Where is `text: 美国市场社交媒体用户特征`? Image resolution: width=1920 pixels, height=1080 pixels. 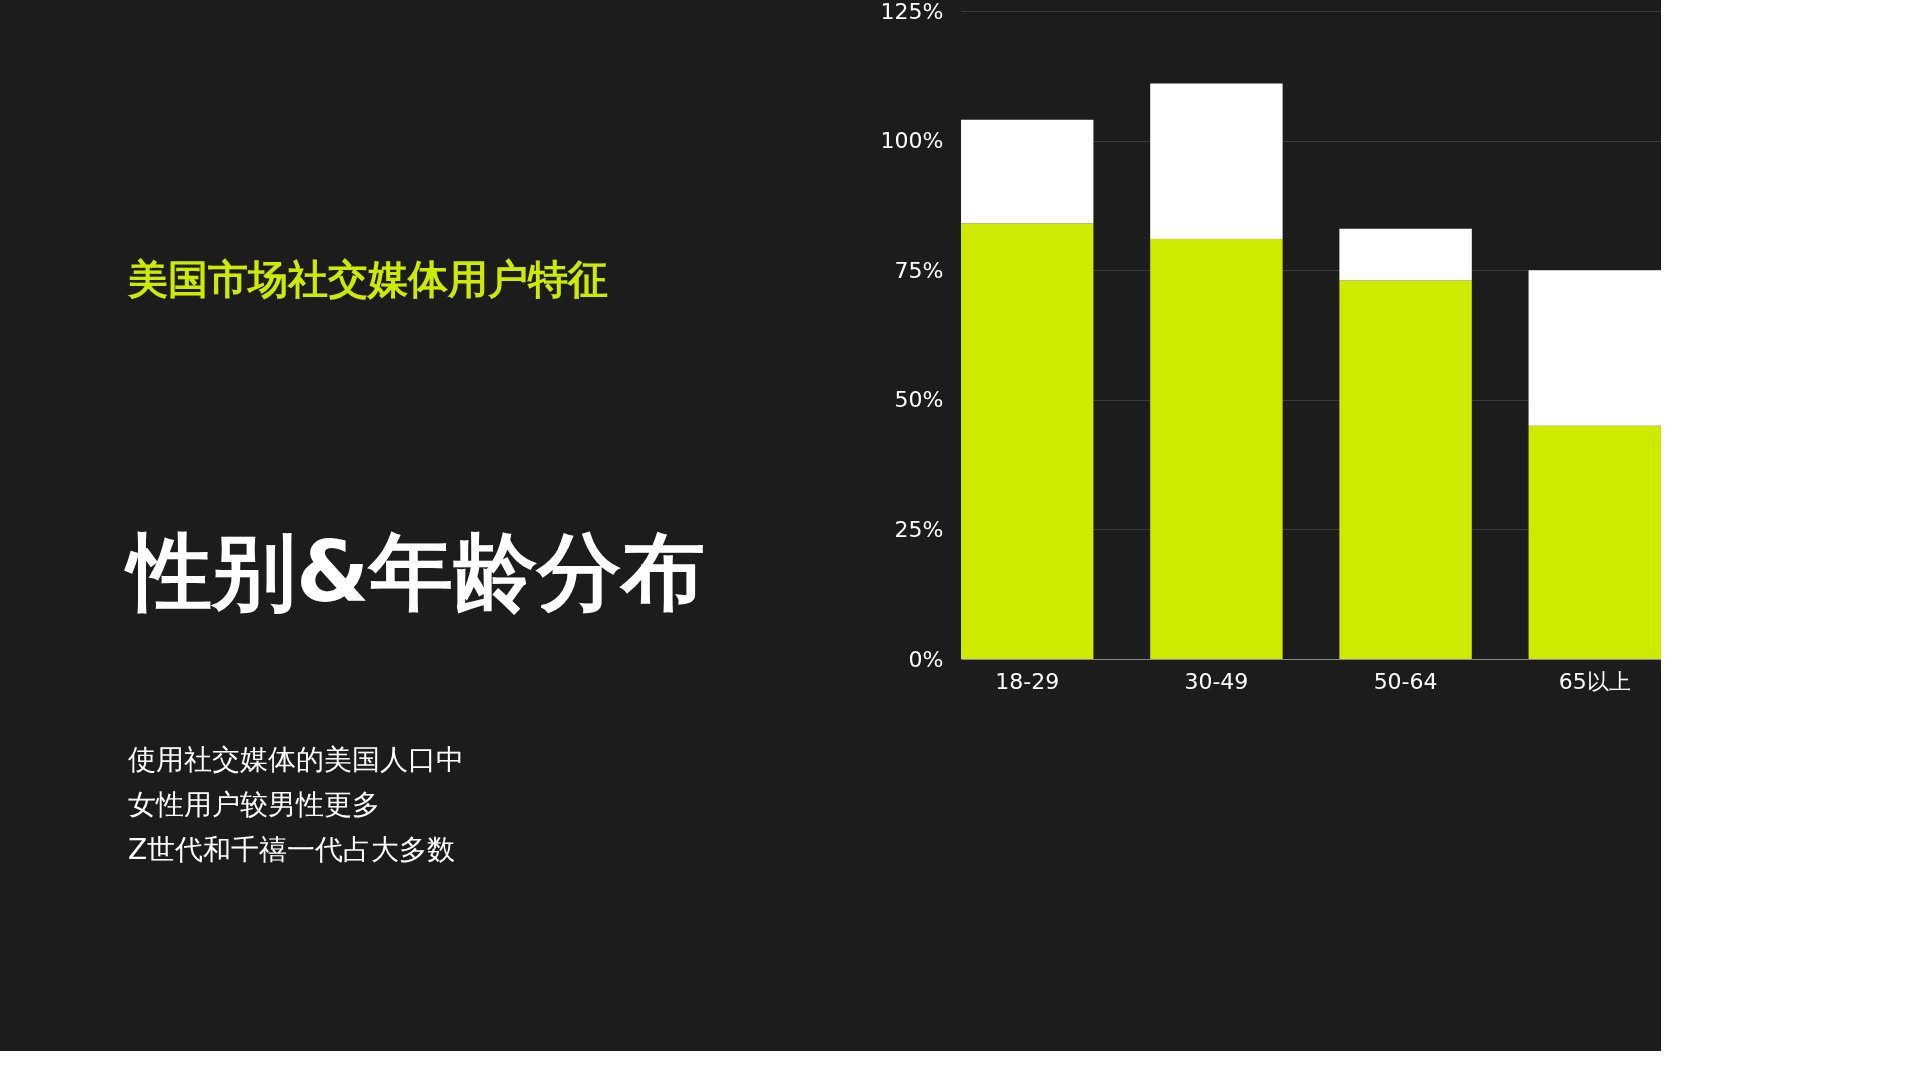
text: 美国市场社交媒体用户特征 is located at coordinates (367, 279).